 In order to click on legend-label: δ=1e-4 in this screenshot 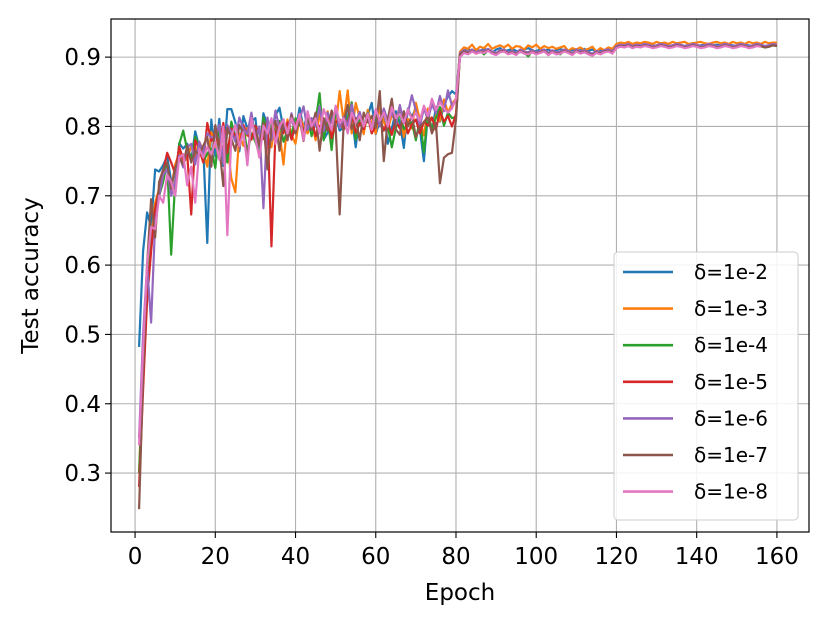, I will do `click(731, 345)`.